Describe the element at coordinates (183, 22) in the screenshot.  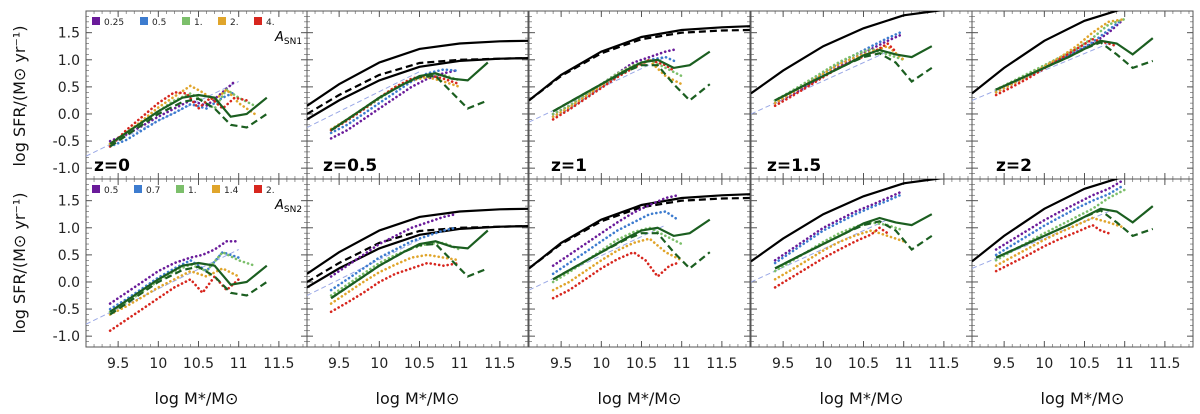
I see `legend: 0.25 0.5 1. 2. 4.` at that location.